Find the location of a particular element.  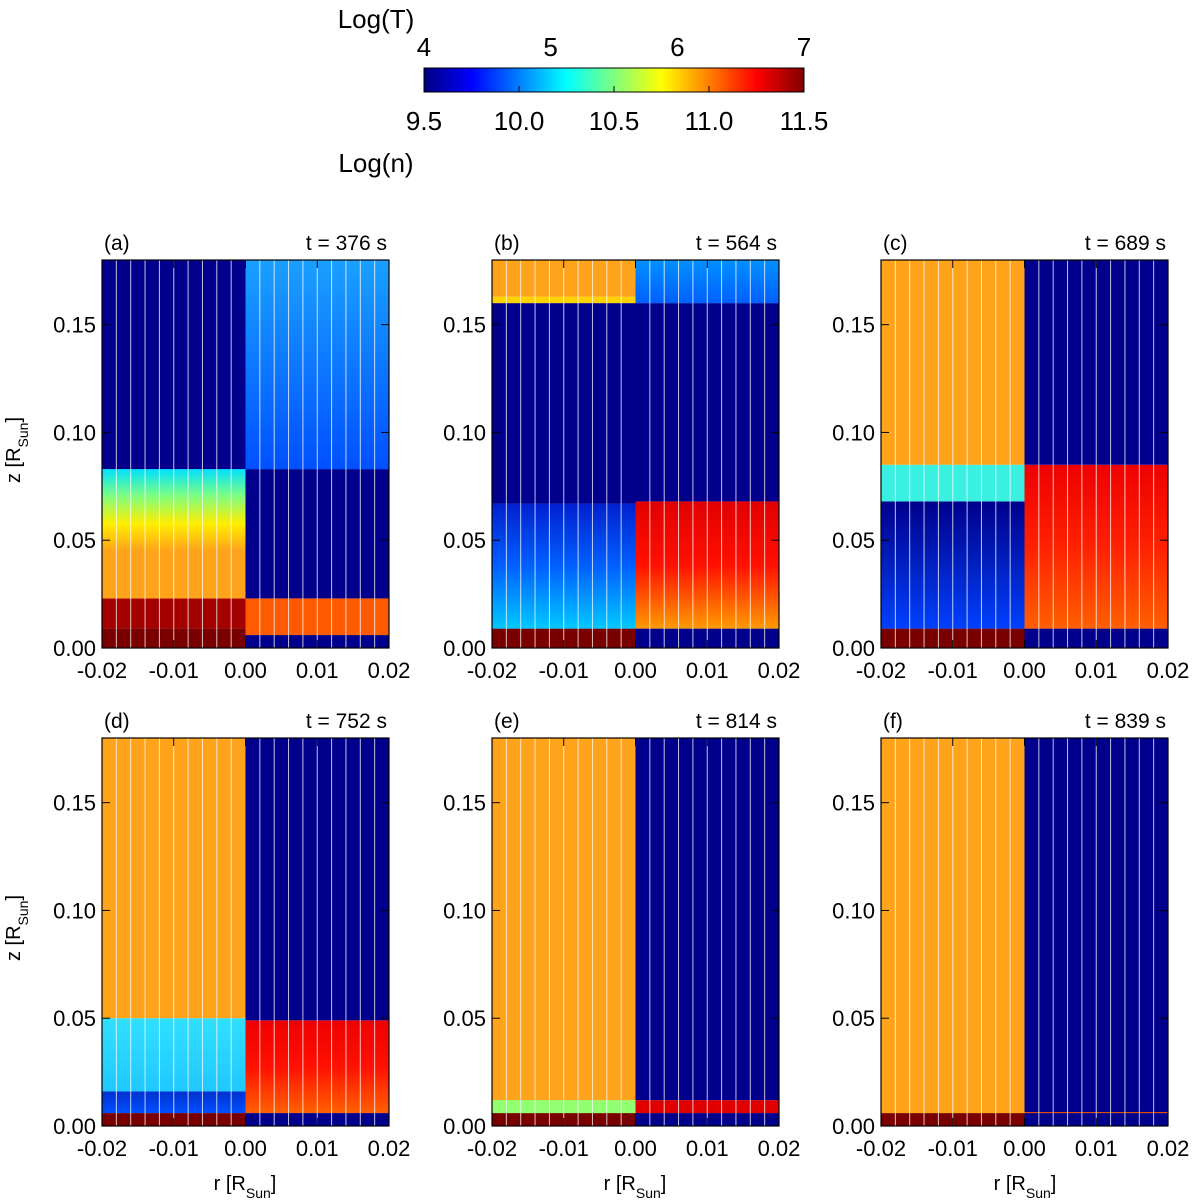

colorbar-bottom-tick-label: 10.5 is located at coordinates (614, 121).